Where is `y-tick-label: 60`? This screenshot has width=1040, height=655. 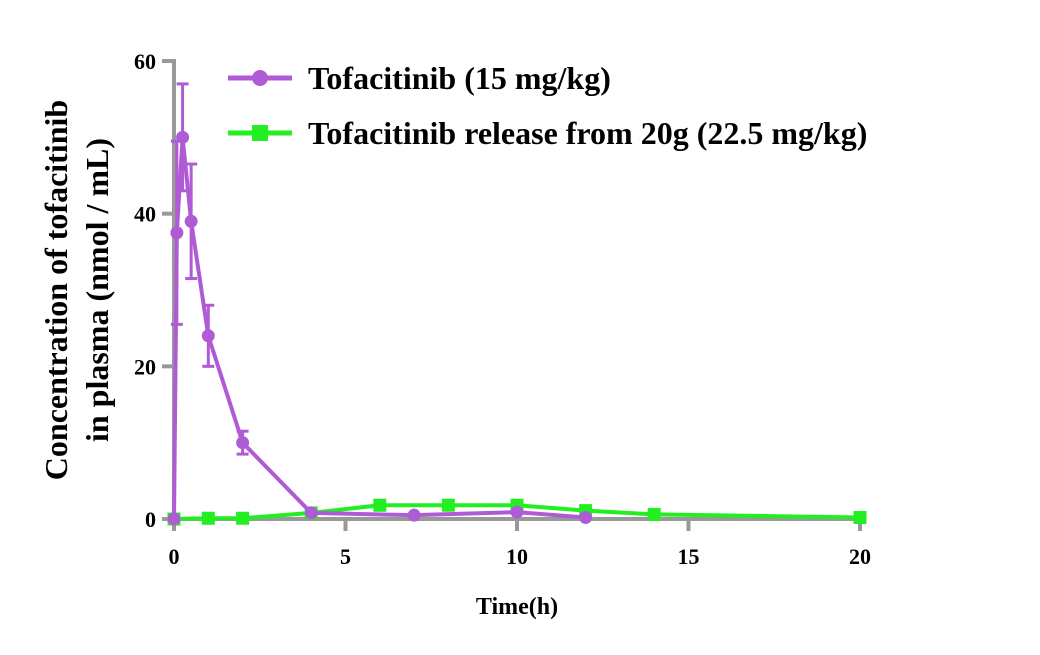
y-tick-label: 60 is located at coordinates (145, 61).